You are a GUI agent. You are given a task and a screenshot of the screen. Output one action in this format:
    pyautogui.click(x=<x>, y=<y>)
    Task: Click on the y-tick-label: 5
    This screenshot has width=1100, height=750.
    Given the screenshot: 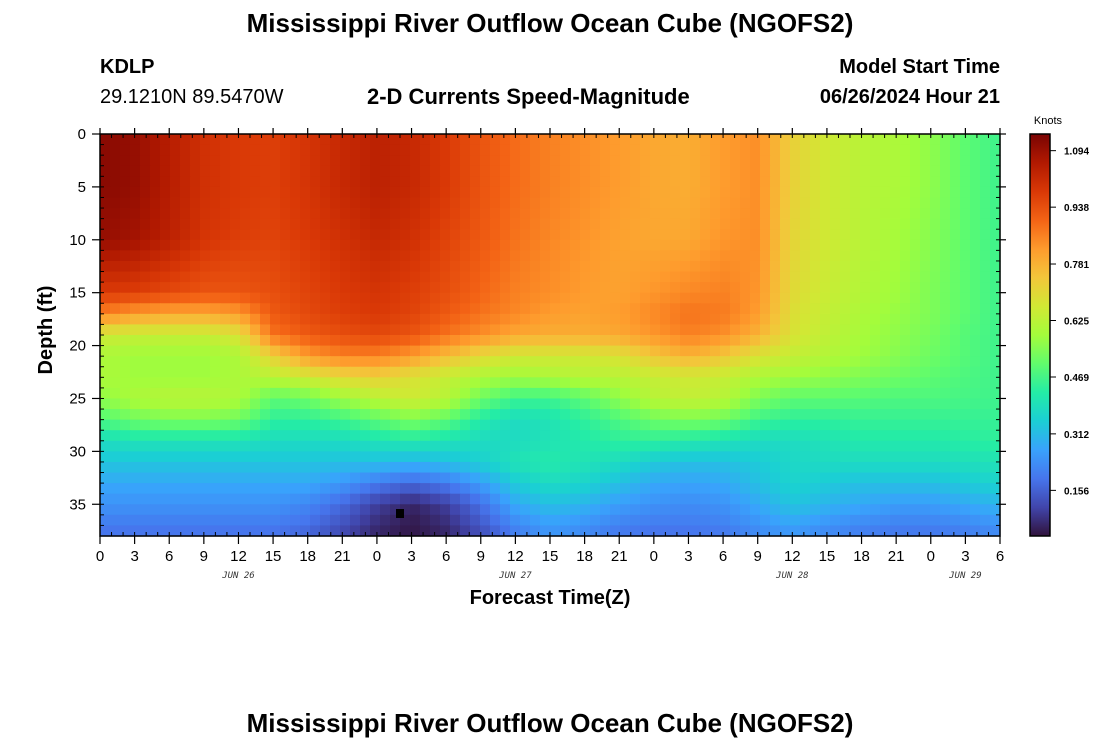 What is the action you would take?
    pyautogui.click(x=82, y=187)
    